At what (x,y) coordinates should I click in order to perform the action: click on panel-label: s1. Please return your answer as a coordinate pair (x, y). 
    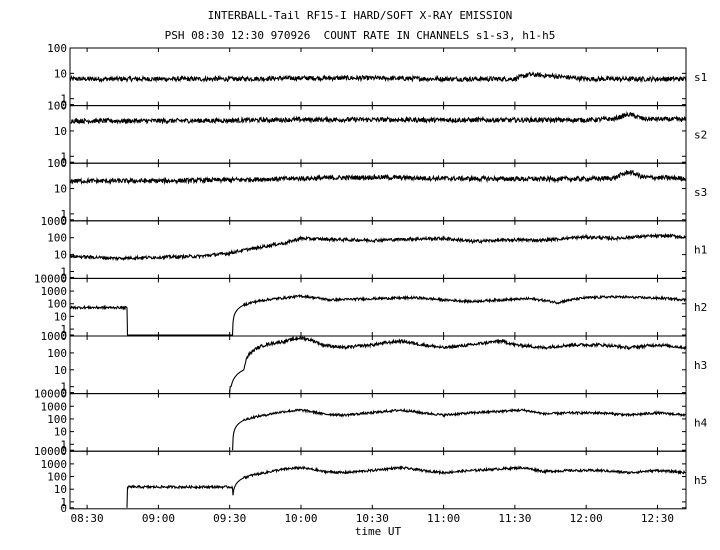
    Looking at the image, I should click on (700, 77).